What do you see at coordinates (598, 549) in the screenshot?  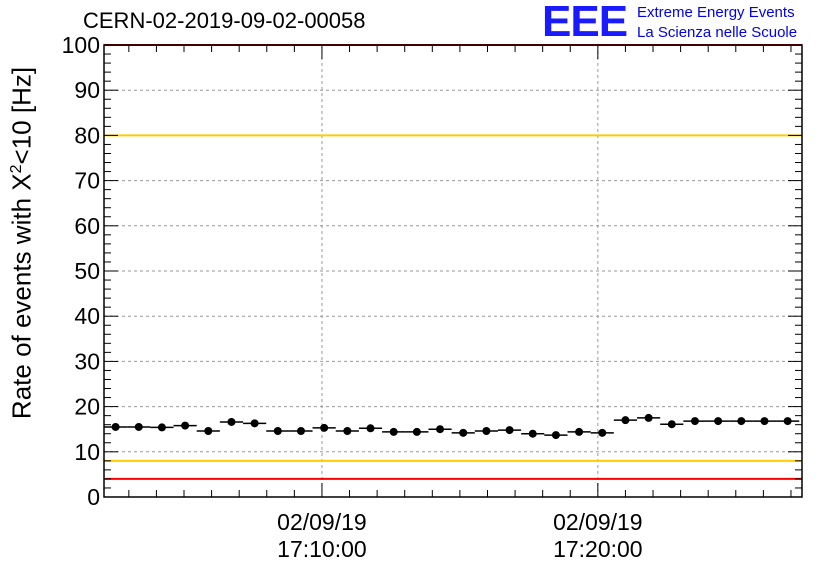 I see `x-tick-label-time: 17:20:00` at bounding box center [598, 549].